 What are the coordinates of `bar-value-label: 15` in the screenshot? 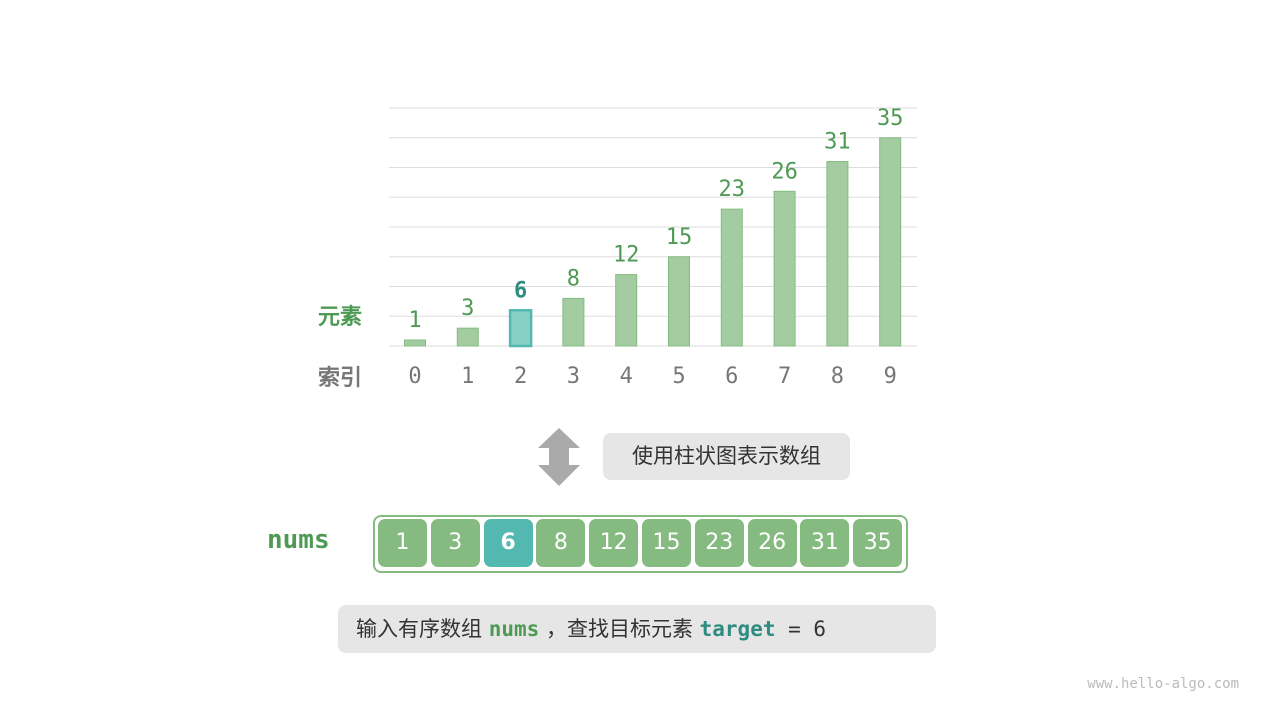 It's located at (679, 237).